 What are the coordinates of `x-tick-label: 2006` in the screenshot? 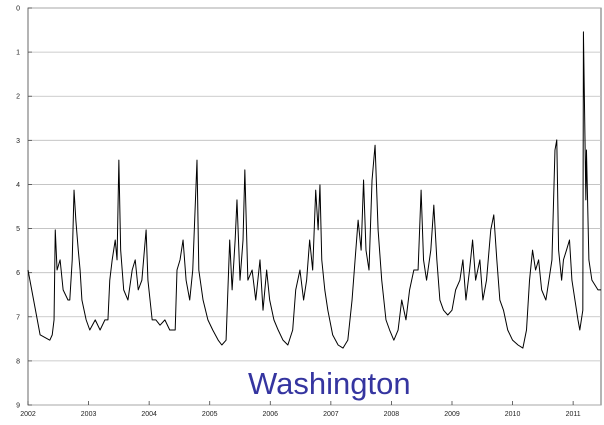 It's located at (270, 414).